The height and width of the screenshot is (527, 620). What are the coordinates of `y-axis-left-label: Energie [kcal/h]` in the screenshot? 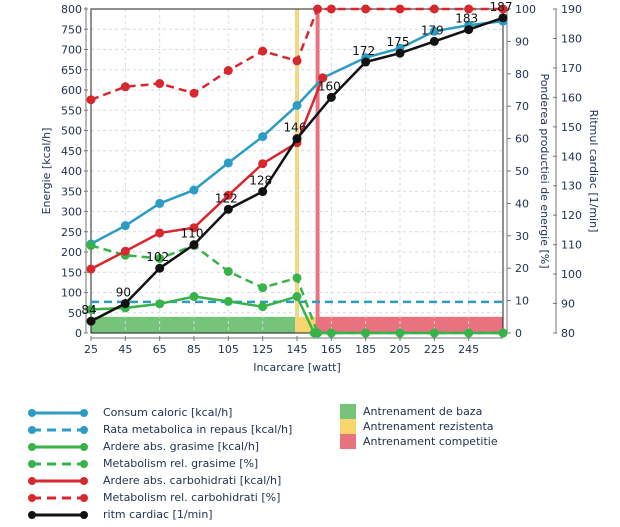 It's located at (46, 171).